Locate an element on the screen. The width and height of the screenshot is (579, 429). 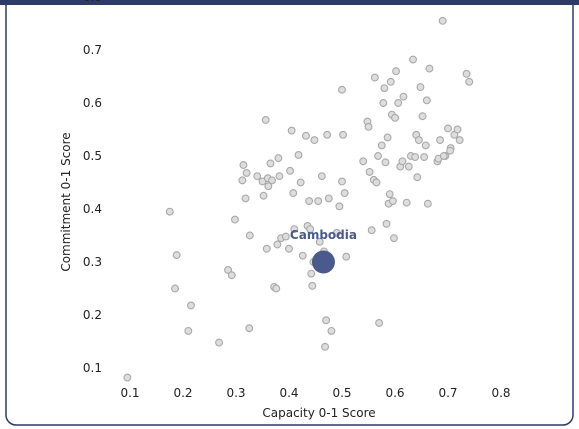
x-tick-label: 0.8 is located at coordinates (500, 393).